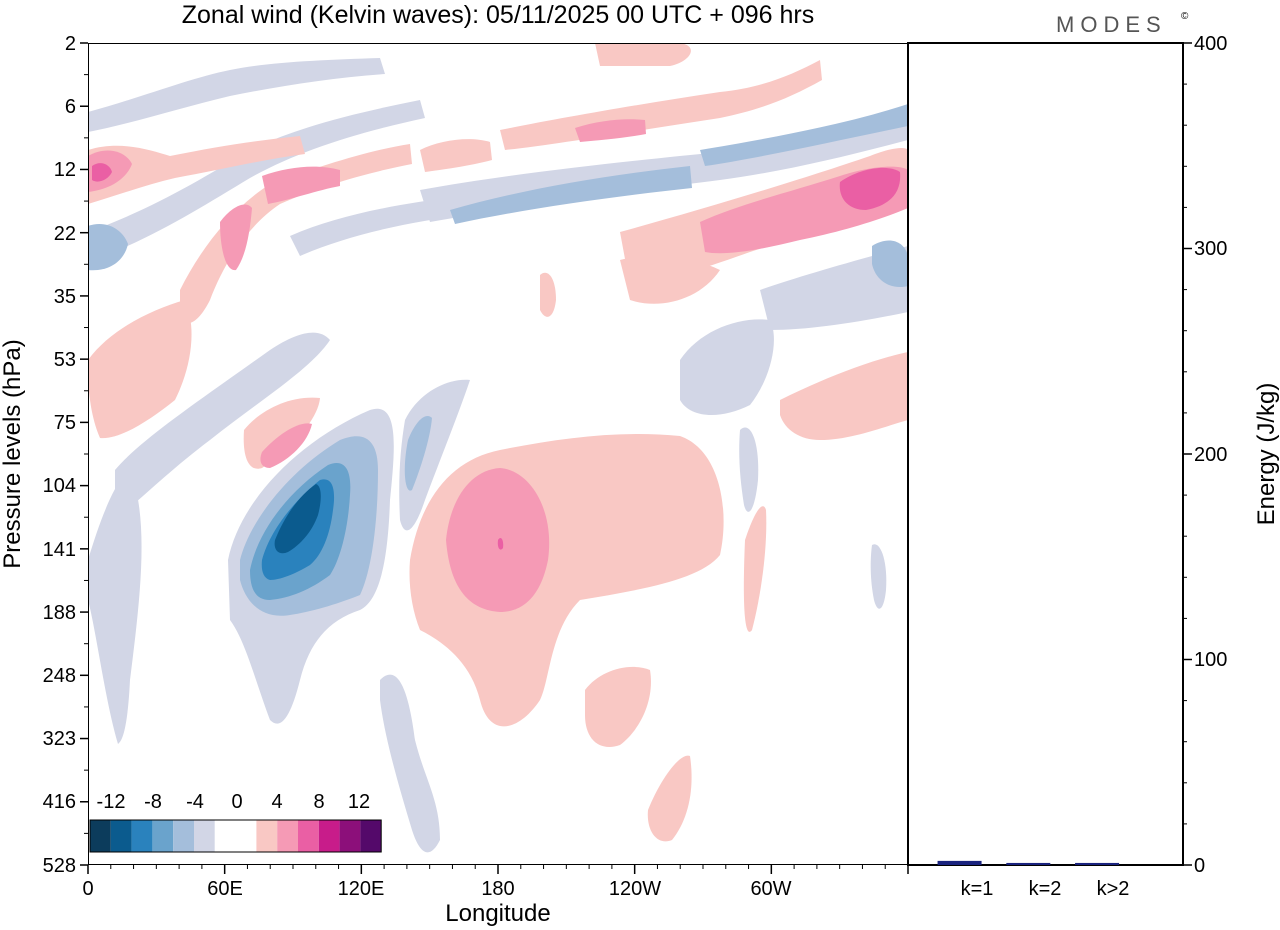 The image size is (1280, 930). I want to click on y-tick-label: 248, so click(59, 676).